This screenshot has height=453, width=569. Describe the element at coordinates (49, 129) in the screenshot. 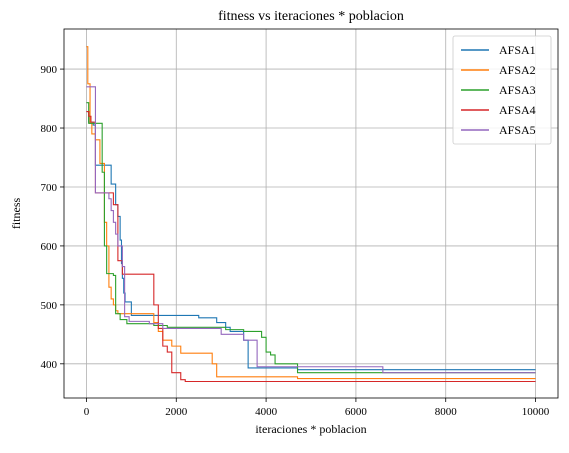

I see `y-tick-label: 800` at that location.